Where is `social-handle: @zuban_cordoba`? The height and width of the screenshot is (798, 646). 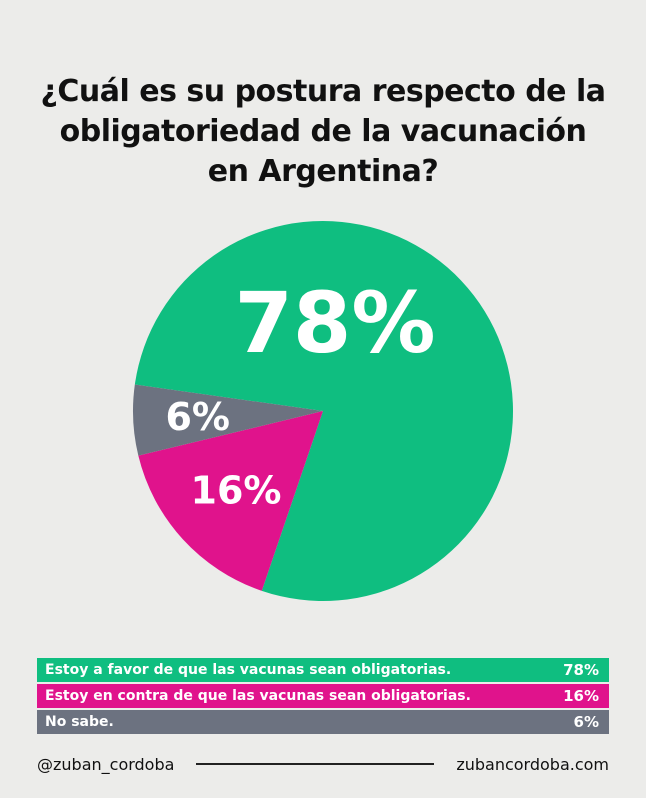
social-handle: @zuban_cordoba is located at coordinates (106, 764).